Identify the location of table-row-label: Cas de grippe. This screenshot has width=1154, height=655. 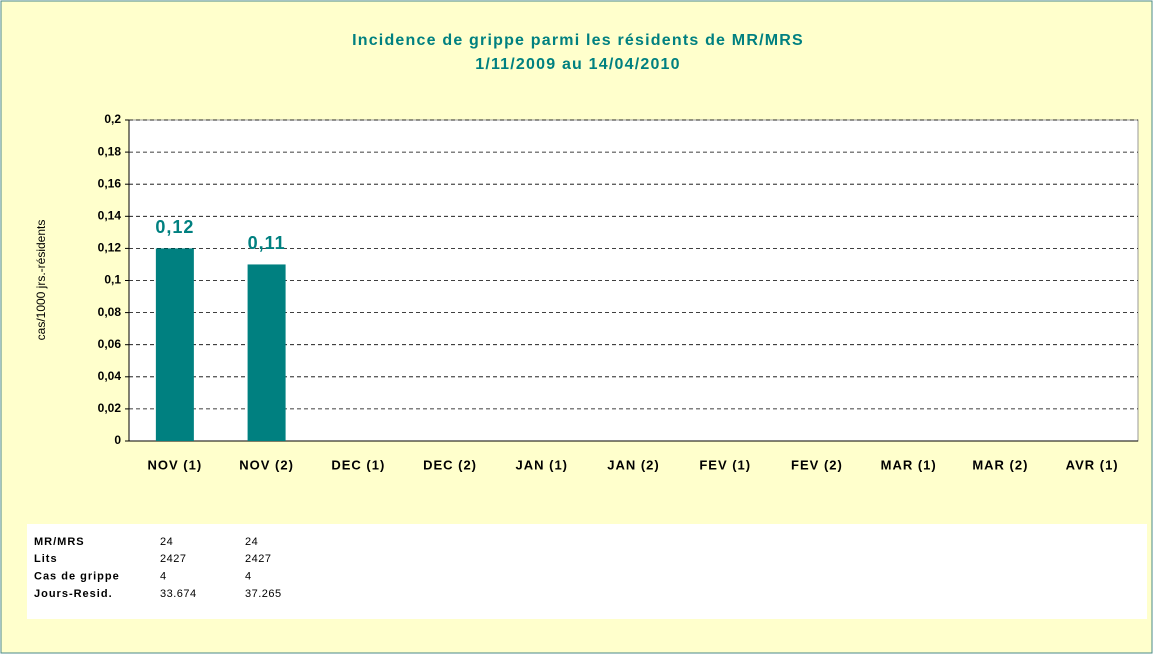
(77, 577).